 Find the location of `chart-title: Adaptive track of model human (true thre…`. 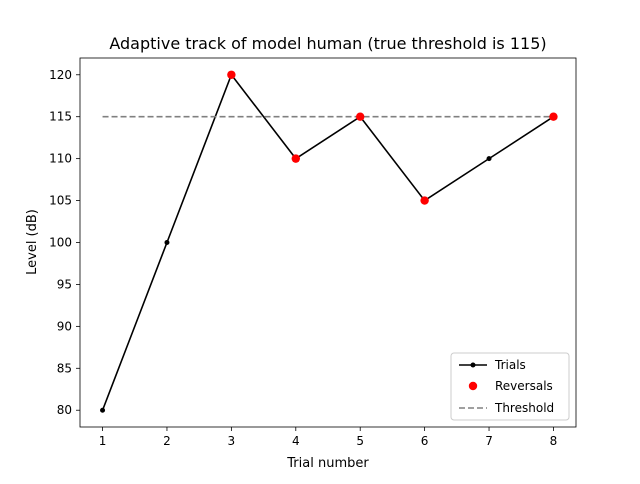

chart-title: Adaptive track of model human (true thre… is located at coordinates (327, 43).